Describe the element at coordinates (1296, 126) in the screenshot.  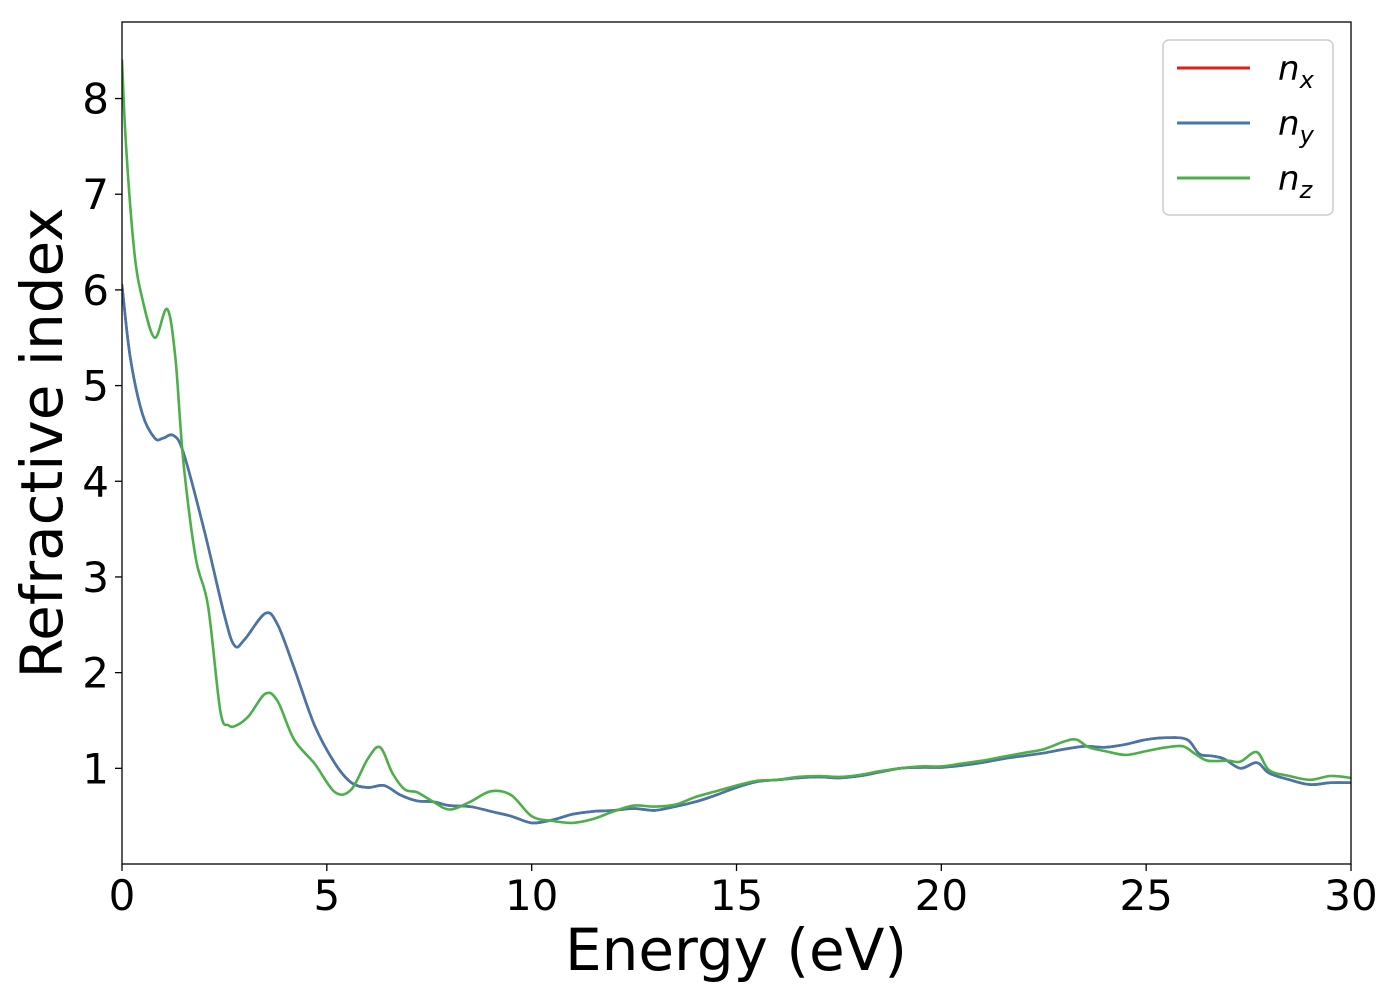
I see `legend-label-ny: ny` at that location.